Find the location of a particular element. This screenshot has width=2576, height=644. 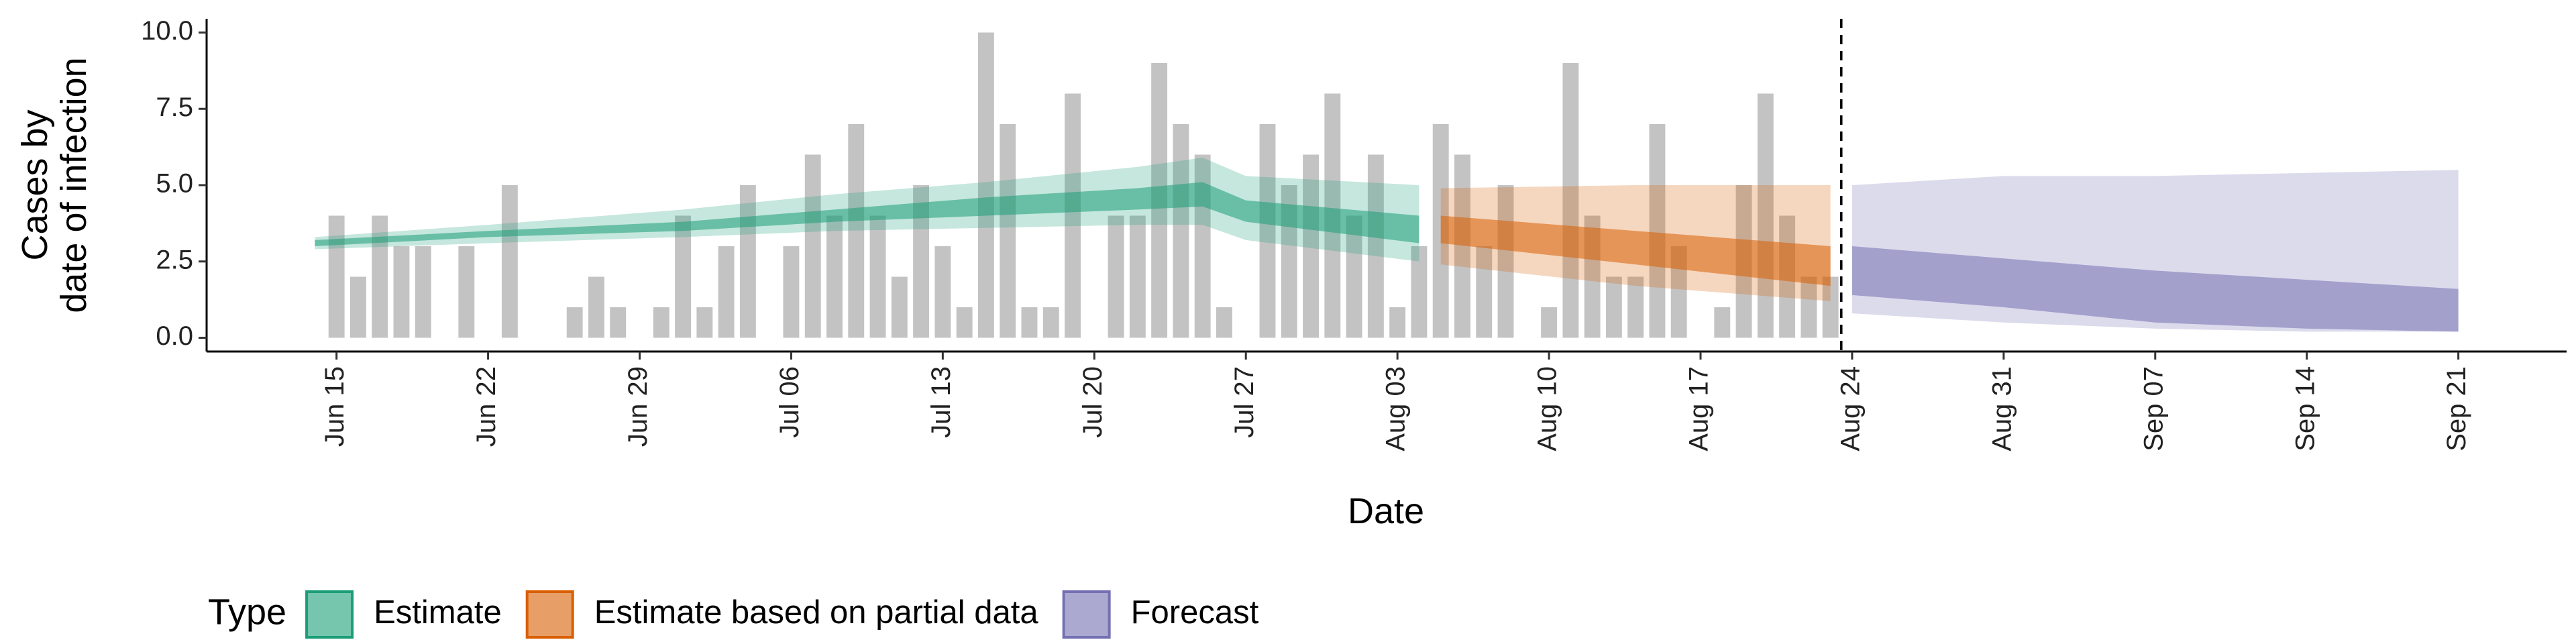

y-tick-label: 2.5 is located at coordinates (174, 259).